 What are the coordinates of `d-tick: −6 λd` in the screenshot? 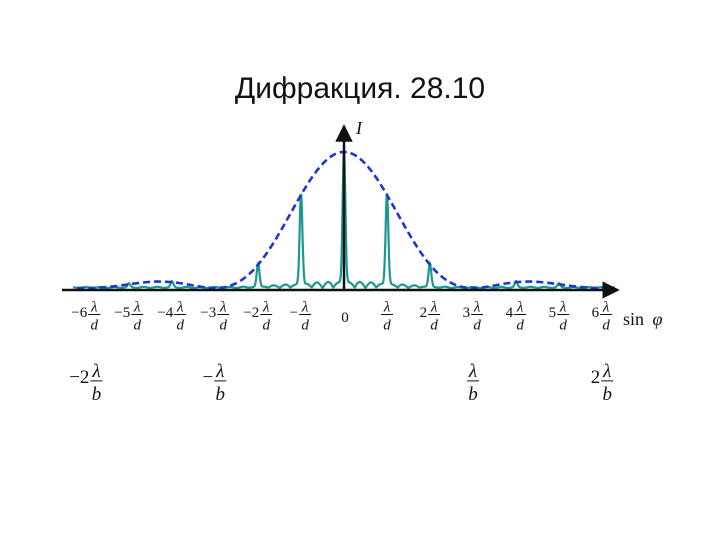 It's located at (86, 317).